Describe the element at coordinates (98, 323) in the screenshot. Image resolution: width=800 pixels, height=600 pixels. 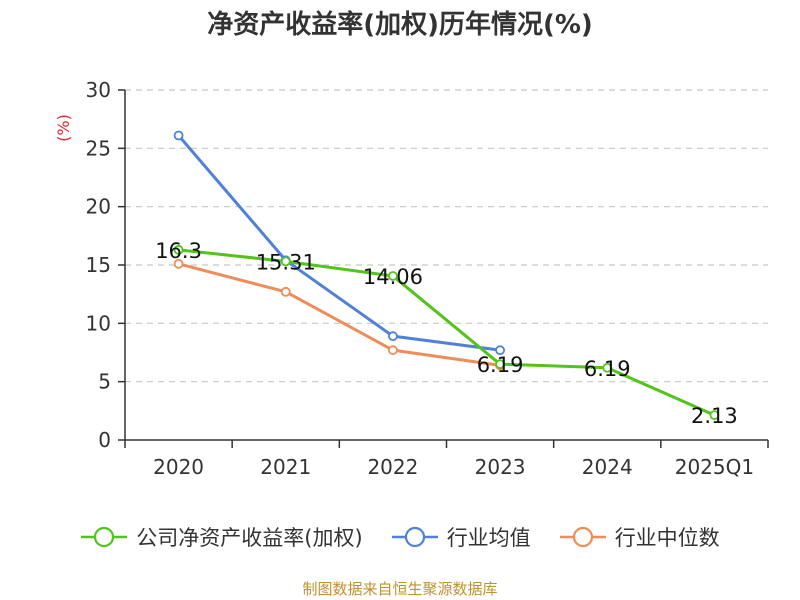
I see `y-tick-label: 10` at that location.